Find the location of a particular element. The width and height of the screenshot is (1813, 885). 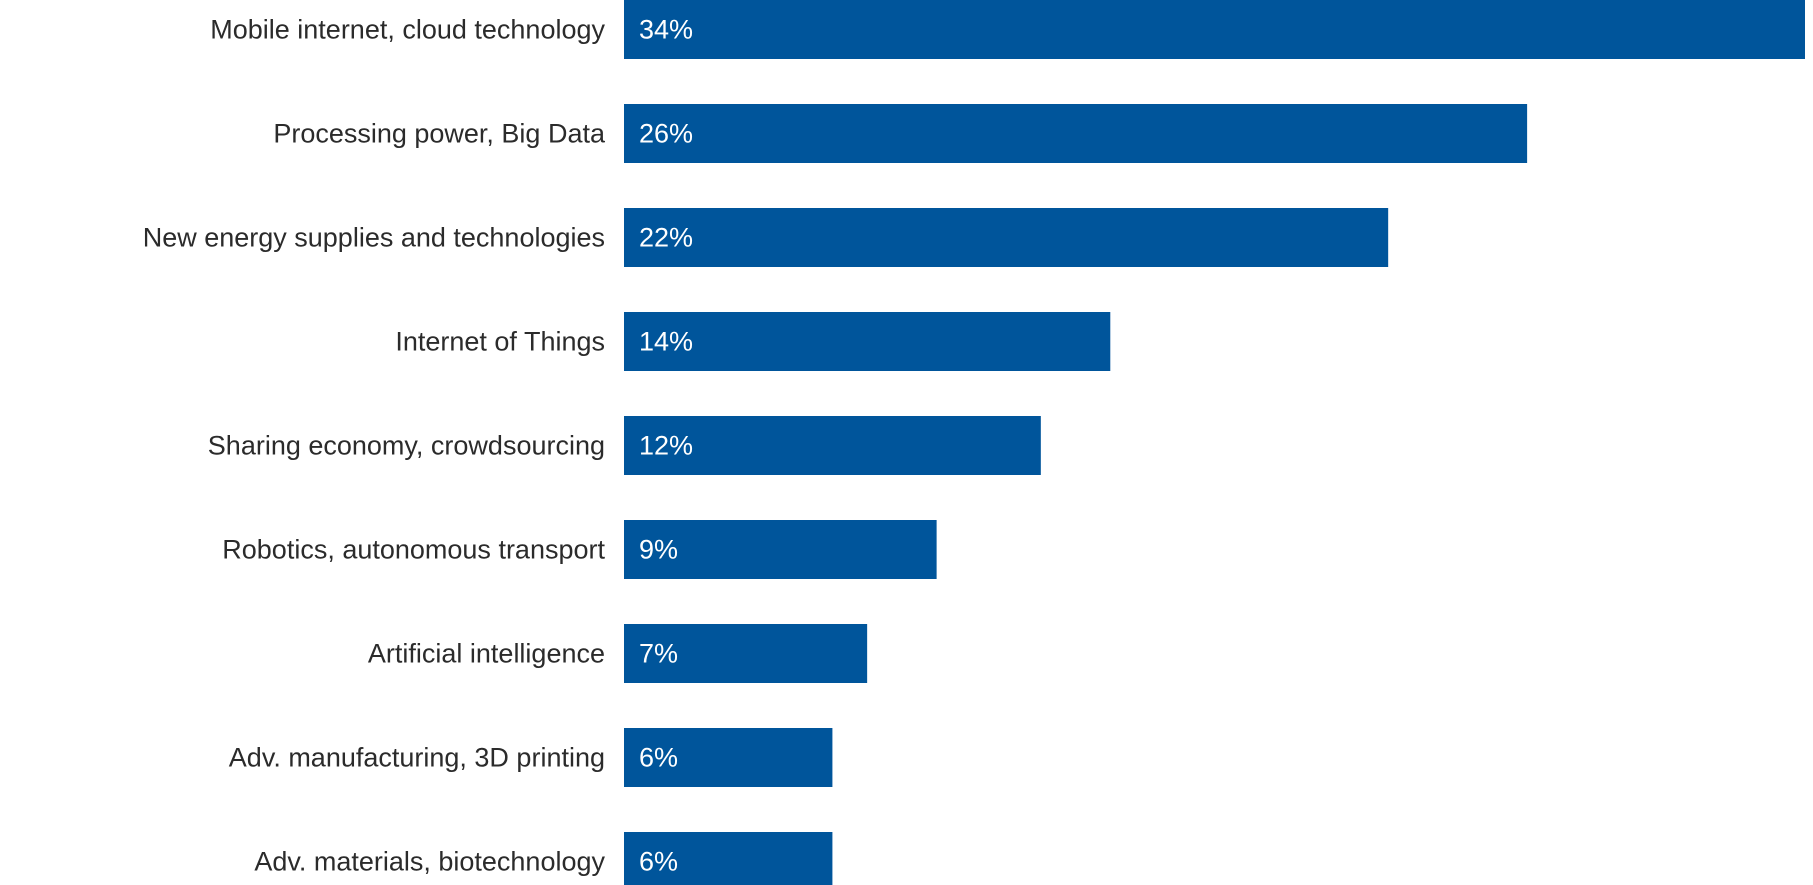

category-label: New energy supplies and technologies is located at coordinates (374, 238).